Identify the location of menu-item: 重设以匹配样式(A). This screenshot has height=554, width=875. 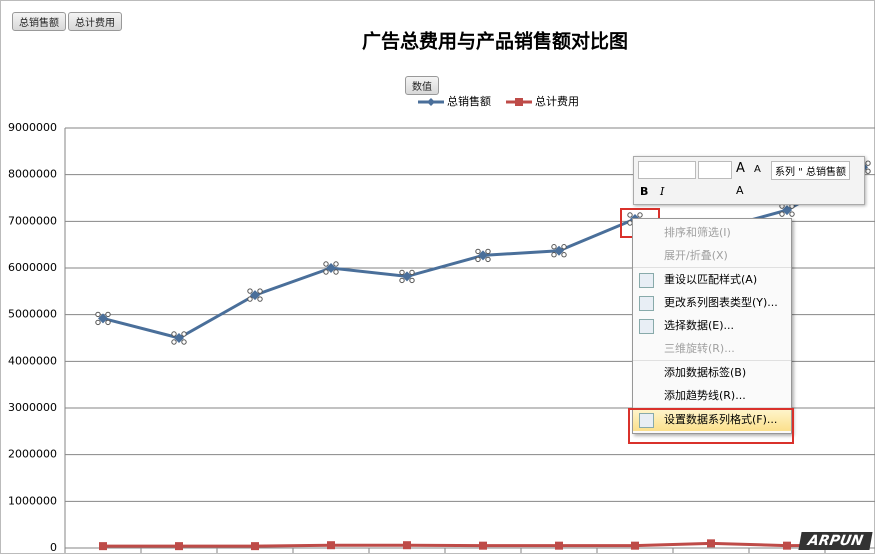
(712, 279).